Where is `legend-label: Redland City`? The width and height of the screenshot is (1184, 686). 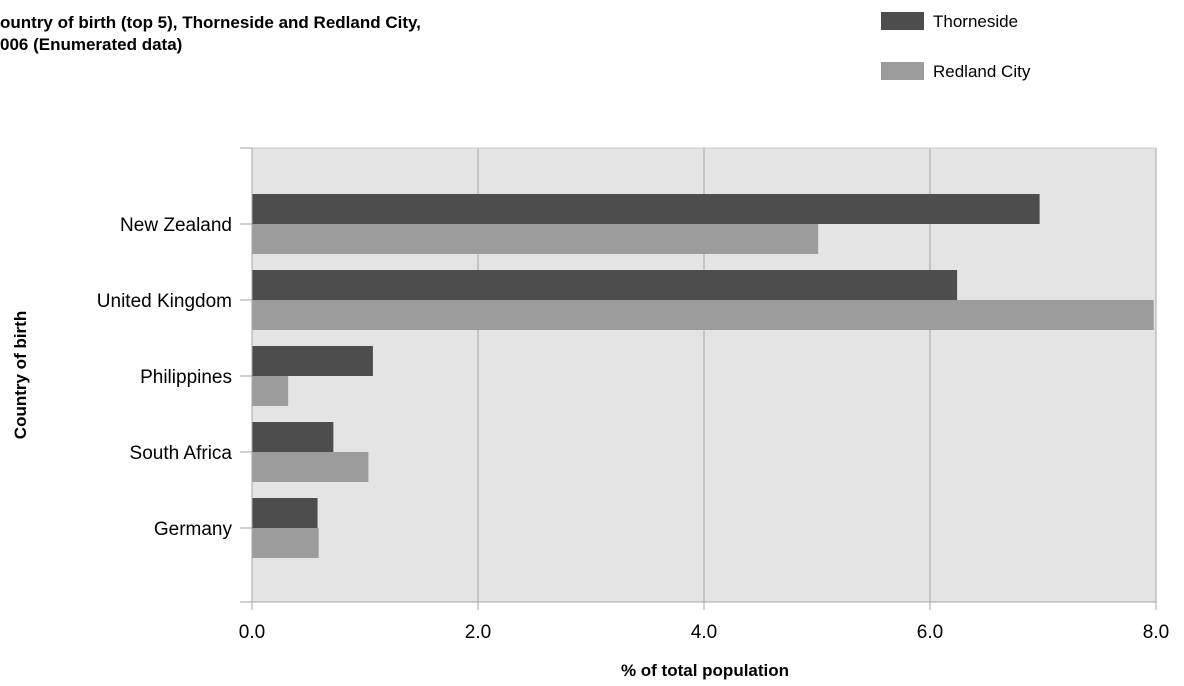 legend-label: Redland City is located at coordinates (982, 71).